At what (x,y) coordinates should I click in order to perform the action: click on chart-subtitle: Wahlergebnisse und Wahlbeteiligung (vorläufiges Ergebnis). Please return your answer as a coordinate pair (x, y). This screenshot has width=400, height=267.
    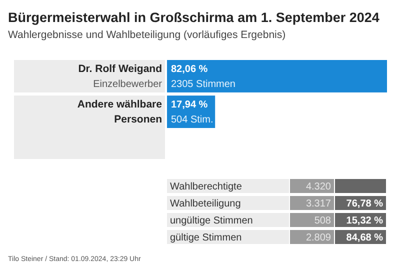
    Looking at the image, I should click on (147, 35).